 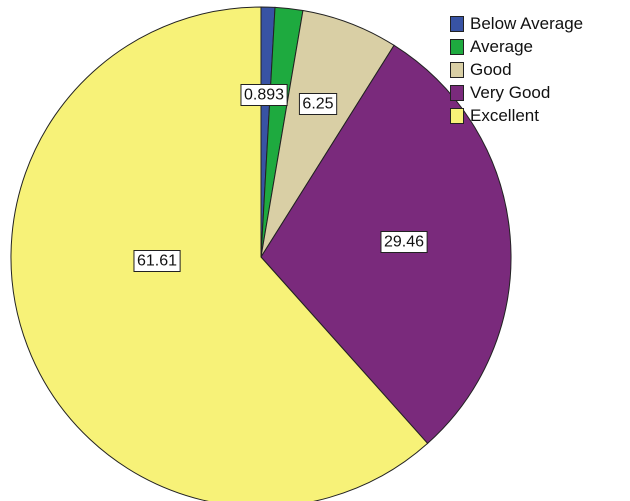 I want to click on legend-item-very-good: Very Good, so click(x=516, y=92).